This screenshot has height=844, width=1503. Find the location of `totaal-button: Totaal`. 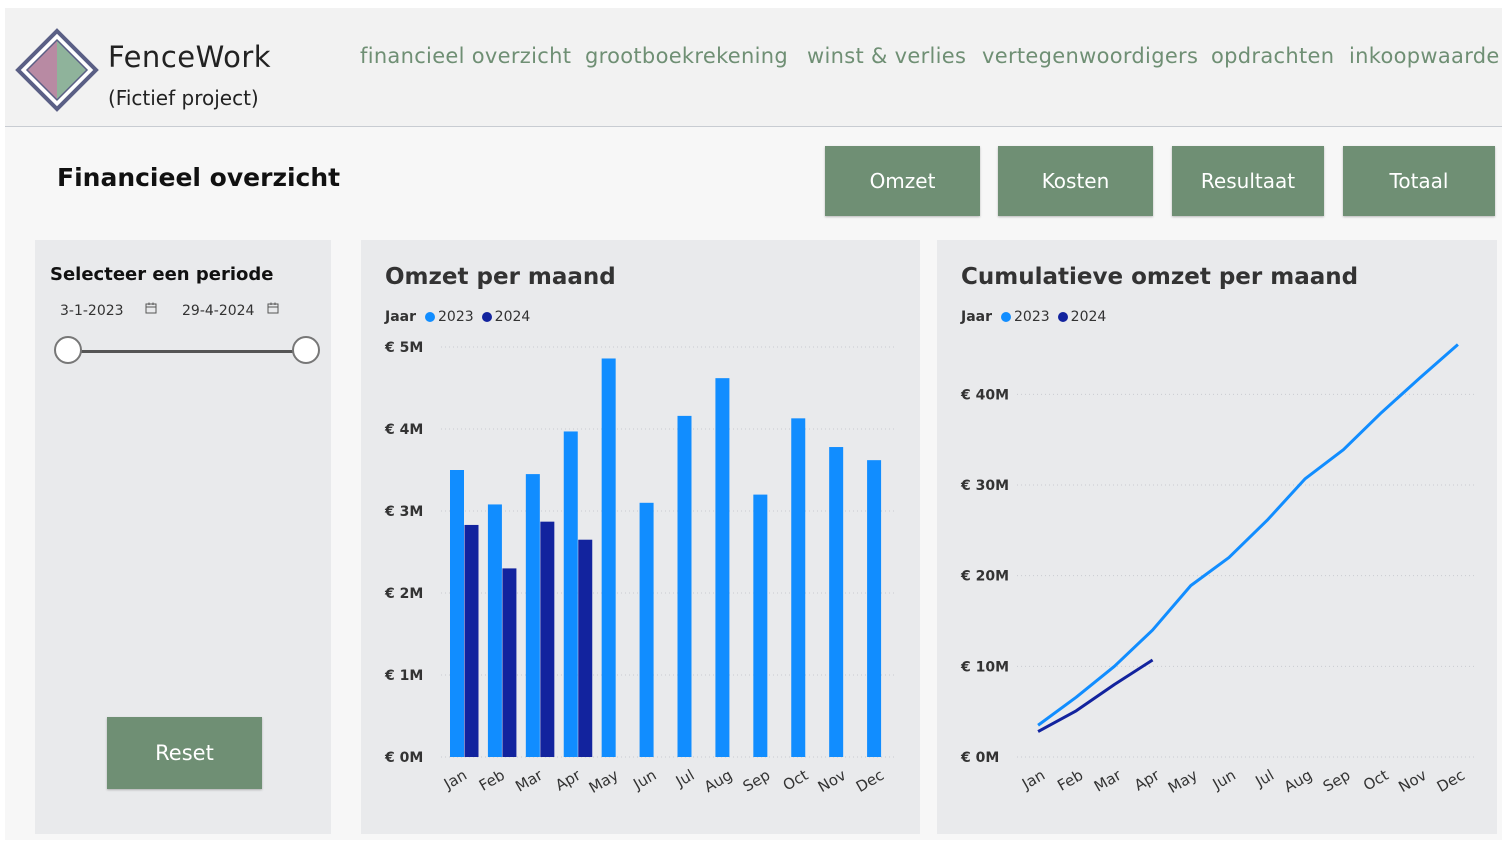

totaal-button: Totaal is located at coordinates (1419, 181).